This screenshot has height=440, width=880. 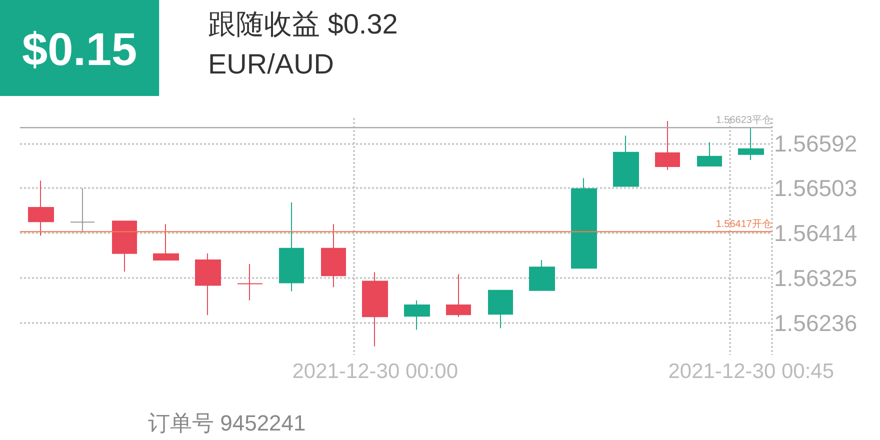 I want to click on x-tick-label: 2021-12-30 00:00, so click(x=375, y=371).